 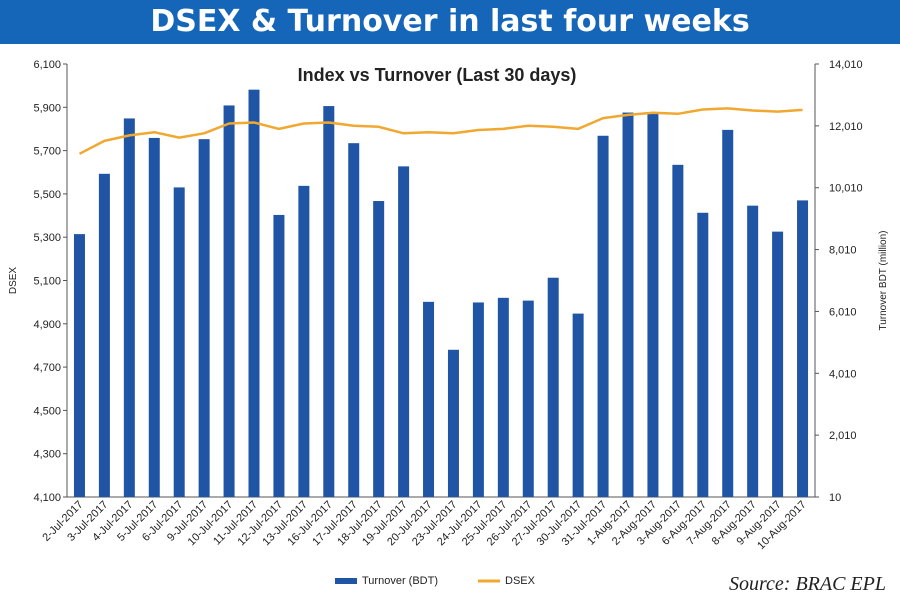 I want to click on right-tick-label: 4,010, so click(x=843, y=374).